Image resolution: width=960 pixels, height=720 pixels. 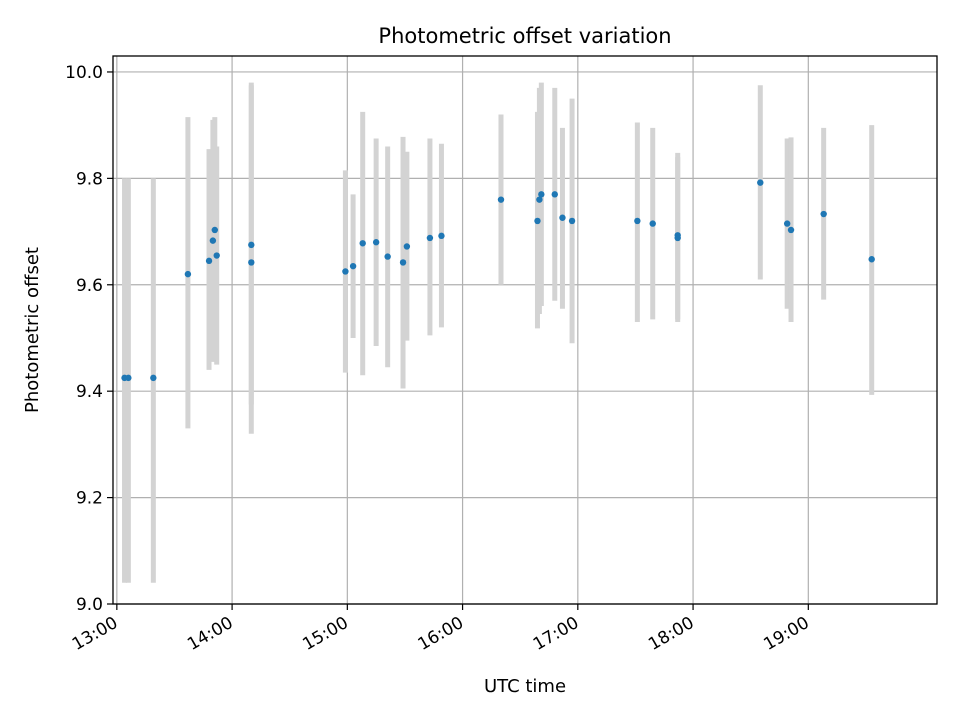 I want to click on y-tick-label: 9.6, so click(x=89, y=286).